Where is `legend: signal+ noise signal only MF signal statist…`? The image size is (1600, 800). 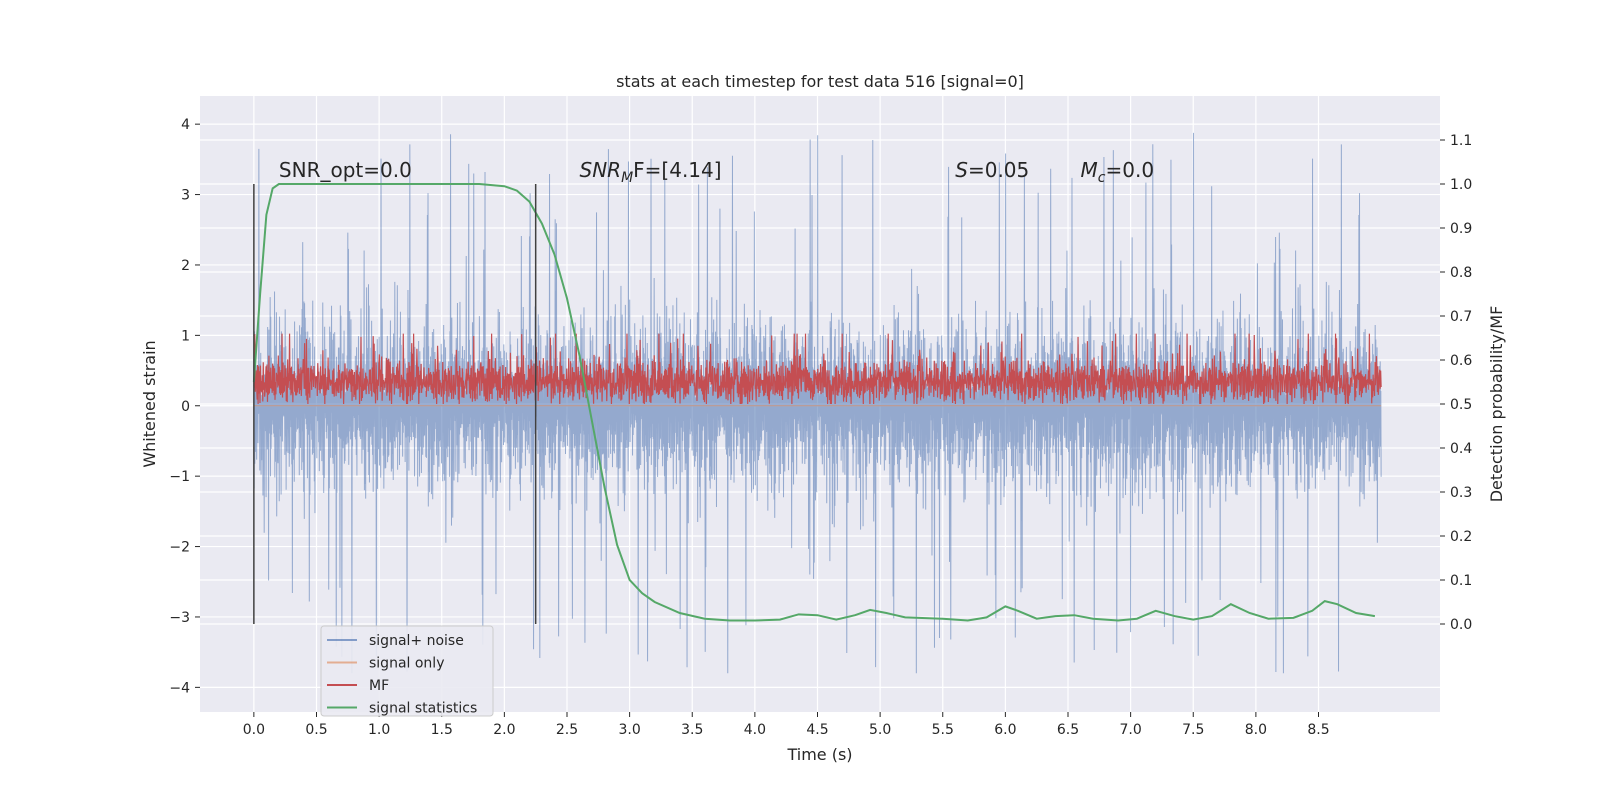
legend: signal+ noise signal only MF signal statist… is located at coordinates (407, 671).